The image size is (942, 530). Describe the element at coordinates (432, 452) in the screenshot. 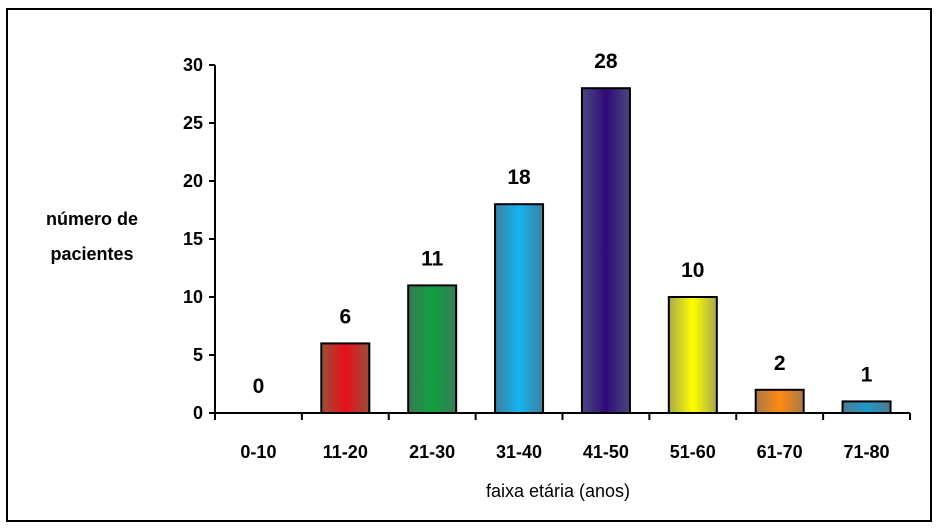

I see `x-tick-label: 21-30` at that location.